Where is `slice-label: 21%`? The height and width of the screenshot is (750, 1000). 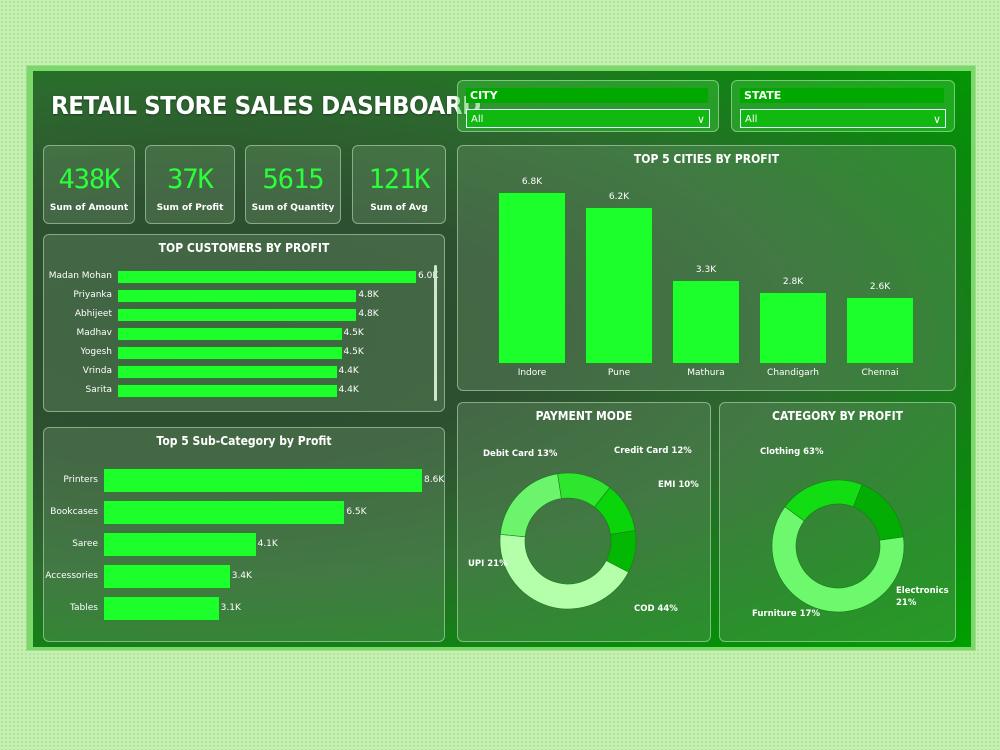
slice-label: 21% is located at coordinates (906, 603).